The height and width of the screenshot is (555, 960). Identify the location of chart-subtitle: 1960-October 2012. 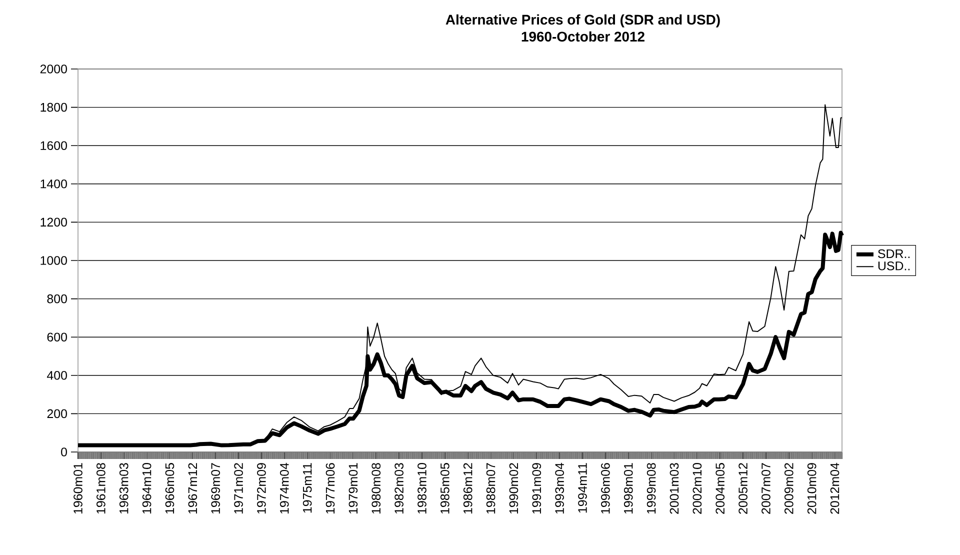
(583, 36).